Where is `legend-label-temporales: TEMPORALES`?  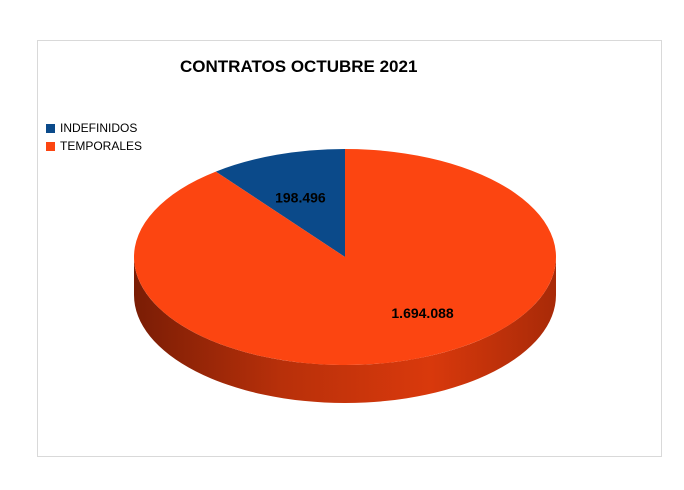
legend-label-temporales: TEMPORALES is located at coordinates (101, 146).